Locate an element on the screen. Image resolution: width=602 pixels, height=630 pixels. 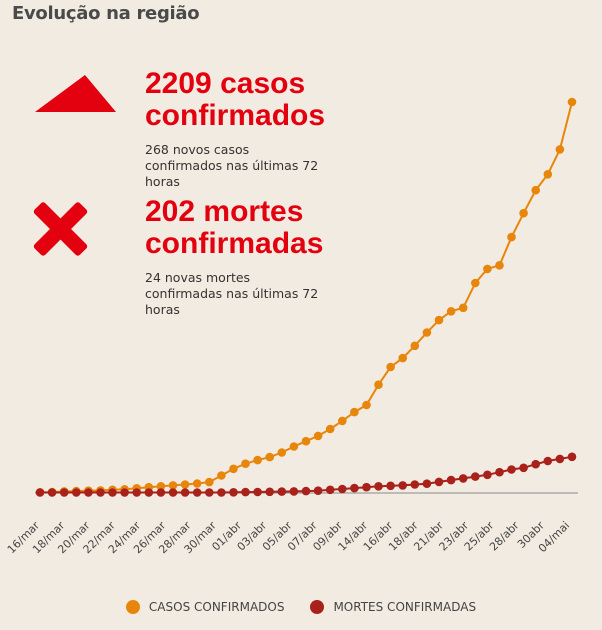
deaths-headline: 202 mortes confirmadas is located at coordinates (234, 227).